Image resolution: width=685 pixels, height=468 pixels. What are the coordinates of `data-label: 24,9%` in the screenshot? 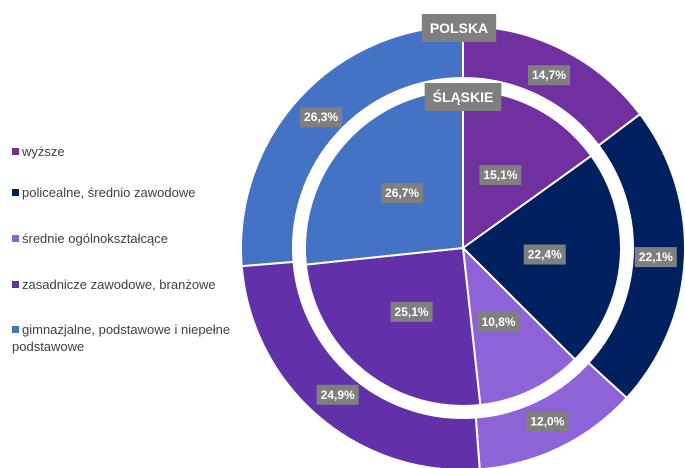 It's located at (337, 394).